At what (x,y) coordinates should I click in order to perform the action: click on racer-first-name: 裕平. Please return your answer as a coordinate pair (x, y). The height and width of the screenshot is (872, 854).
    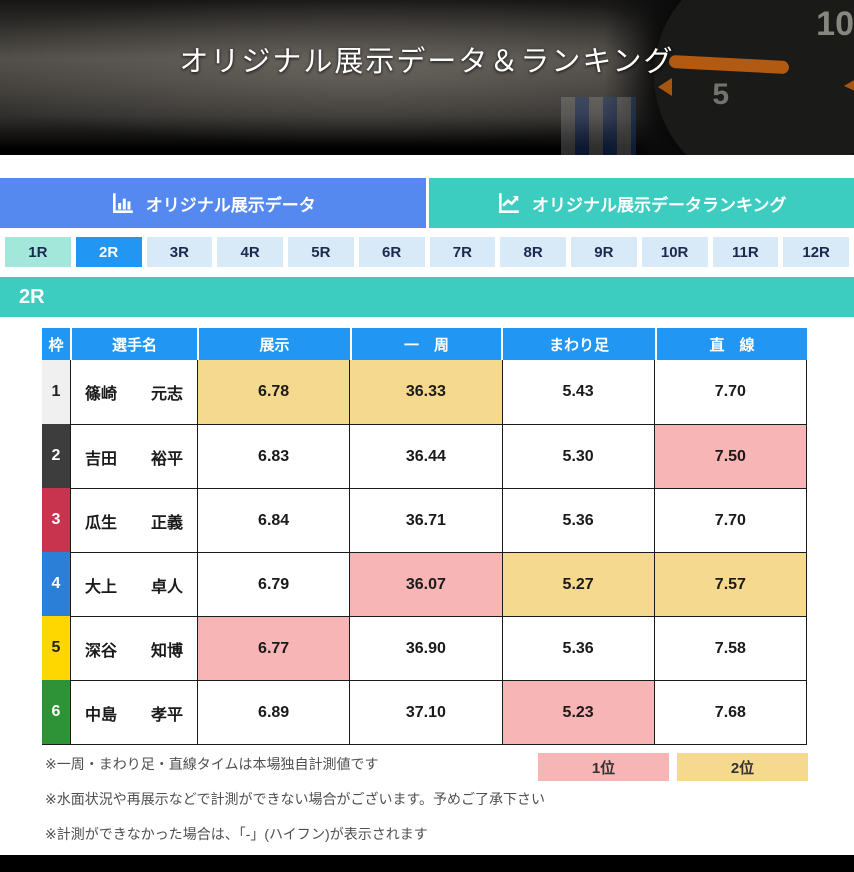
    Looking at the image, I should click on (166, 459).